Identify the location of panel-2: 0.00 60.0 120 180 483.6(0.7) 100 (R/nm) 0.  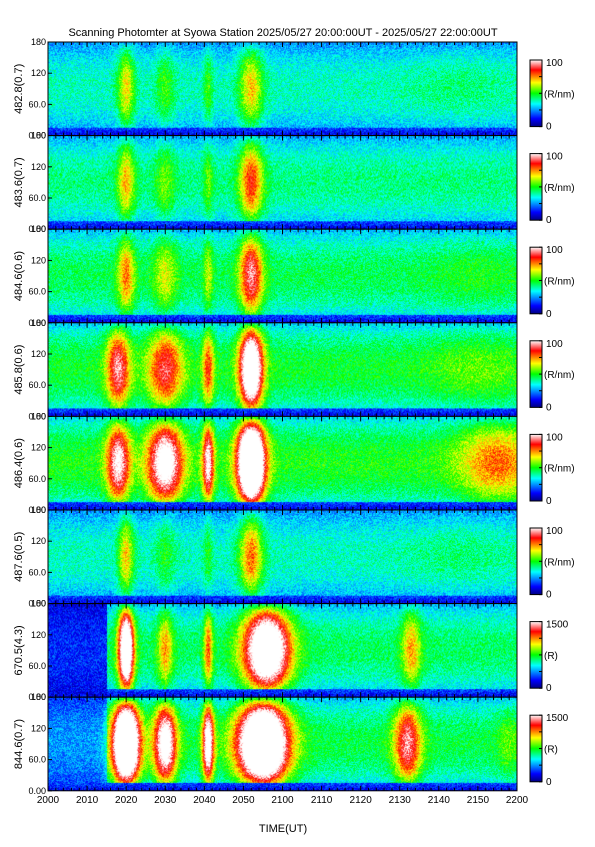
(294, 183).